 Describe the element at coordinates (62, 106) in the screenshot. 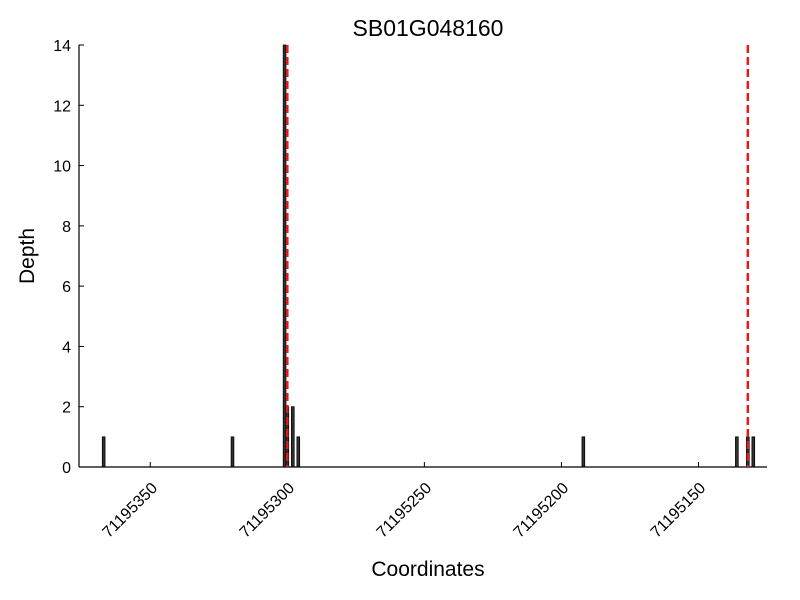

I see `y-tick-label: 12` at that location.